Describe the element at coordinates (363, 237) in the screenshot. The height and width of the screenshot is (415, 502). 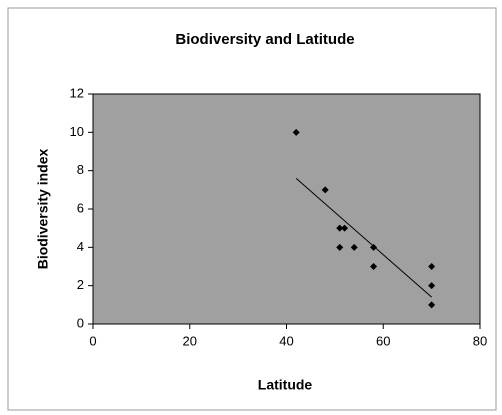
I see `trendline` at that location.